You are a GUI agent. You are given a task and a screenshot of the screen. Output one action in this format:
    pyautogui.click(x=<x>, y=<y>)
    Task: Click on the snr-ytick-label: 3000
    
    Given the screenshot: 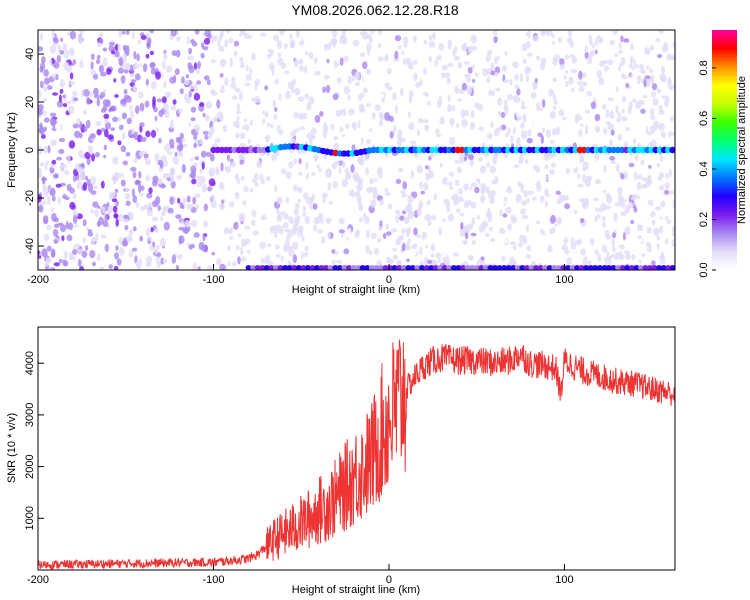 What is the action you would take?
    pyautogui.click(x=30, y=415)
    